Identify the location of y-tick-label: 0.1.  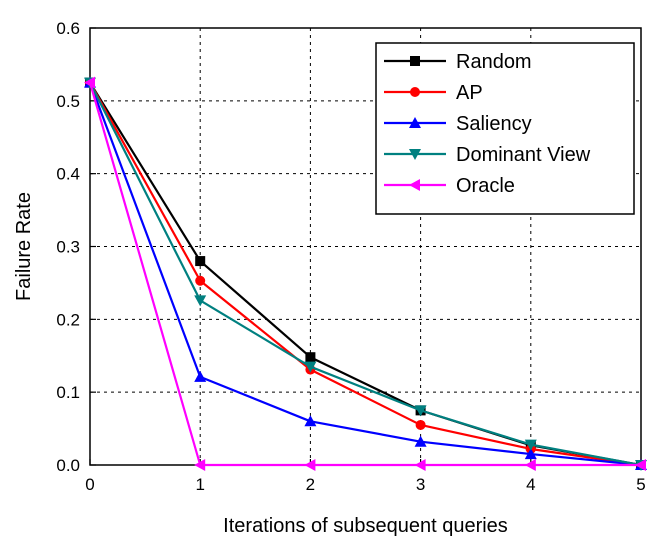
(68, 392).